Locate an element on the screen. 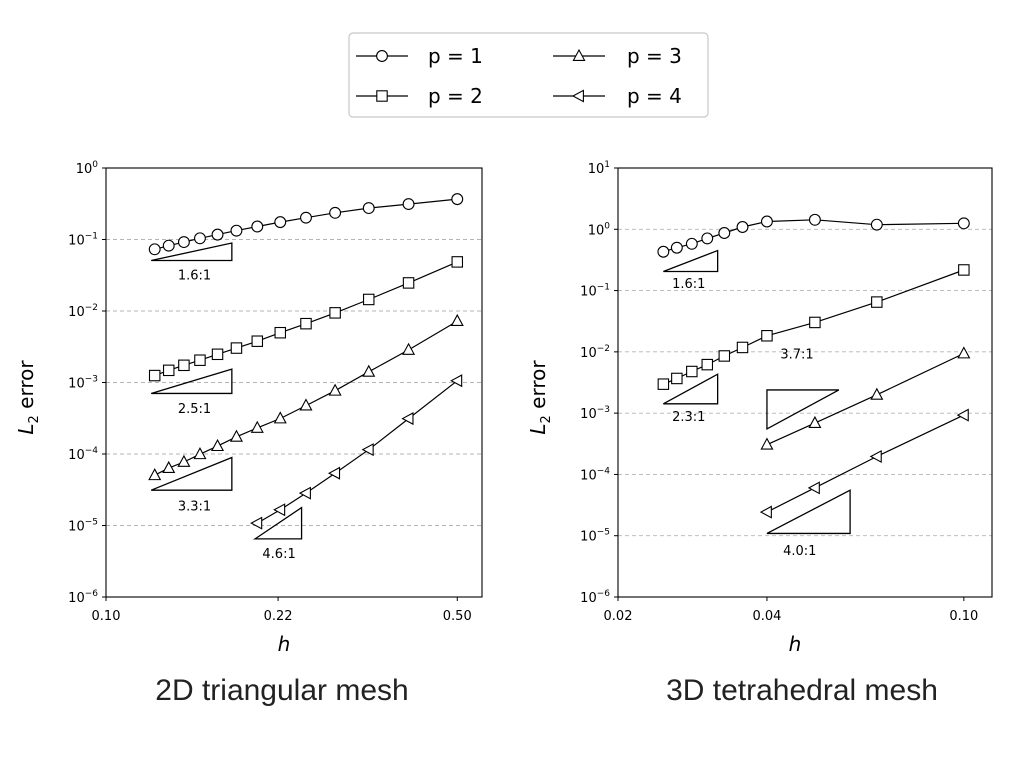 The image size is (1024, 768). x-axis-label: h is located at coordinates (284, 644).